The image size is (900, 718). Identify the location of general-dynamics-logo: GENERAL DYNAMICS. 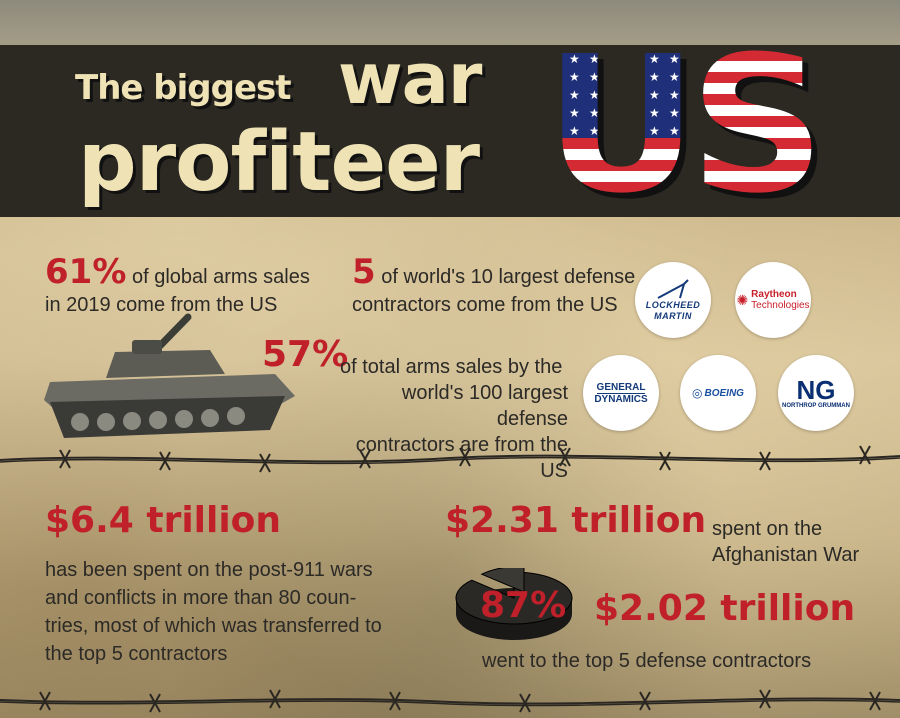
(621, 393).